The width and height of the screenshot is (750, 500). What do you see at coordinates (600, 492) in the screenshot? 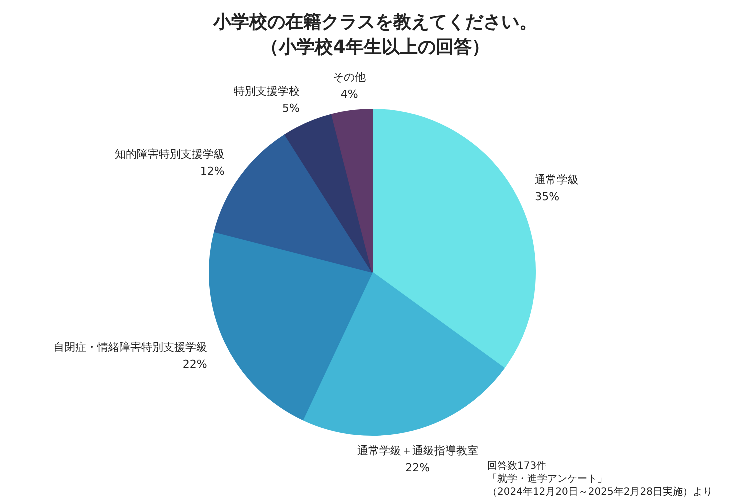
I see `text: （2024年12月20日～2025年2月28日実施）より` at bounding box center [600, 492].